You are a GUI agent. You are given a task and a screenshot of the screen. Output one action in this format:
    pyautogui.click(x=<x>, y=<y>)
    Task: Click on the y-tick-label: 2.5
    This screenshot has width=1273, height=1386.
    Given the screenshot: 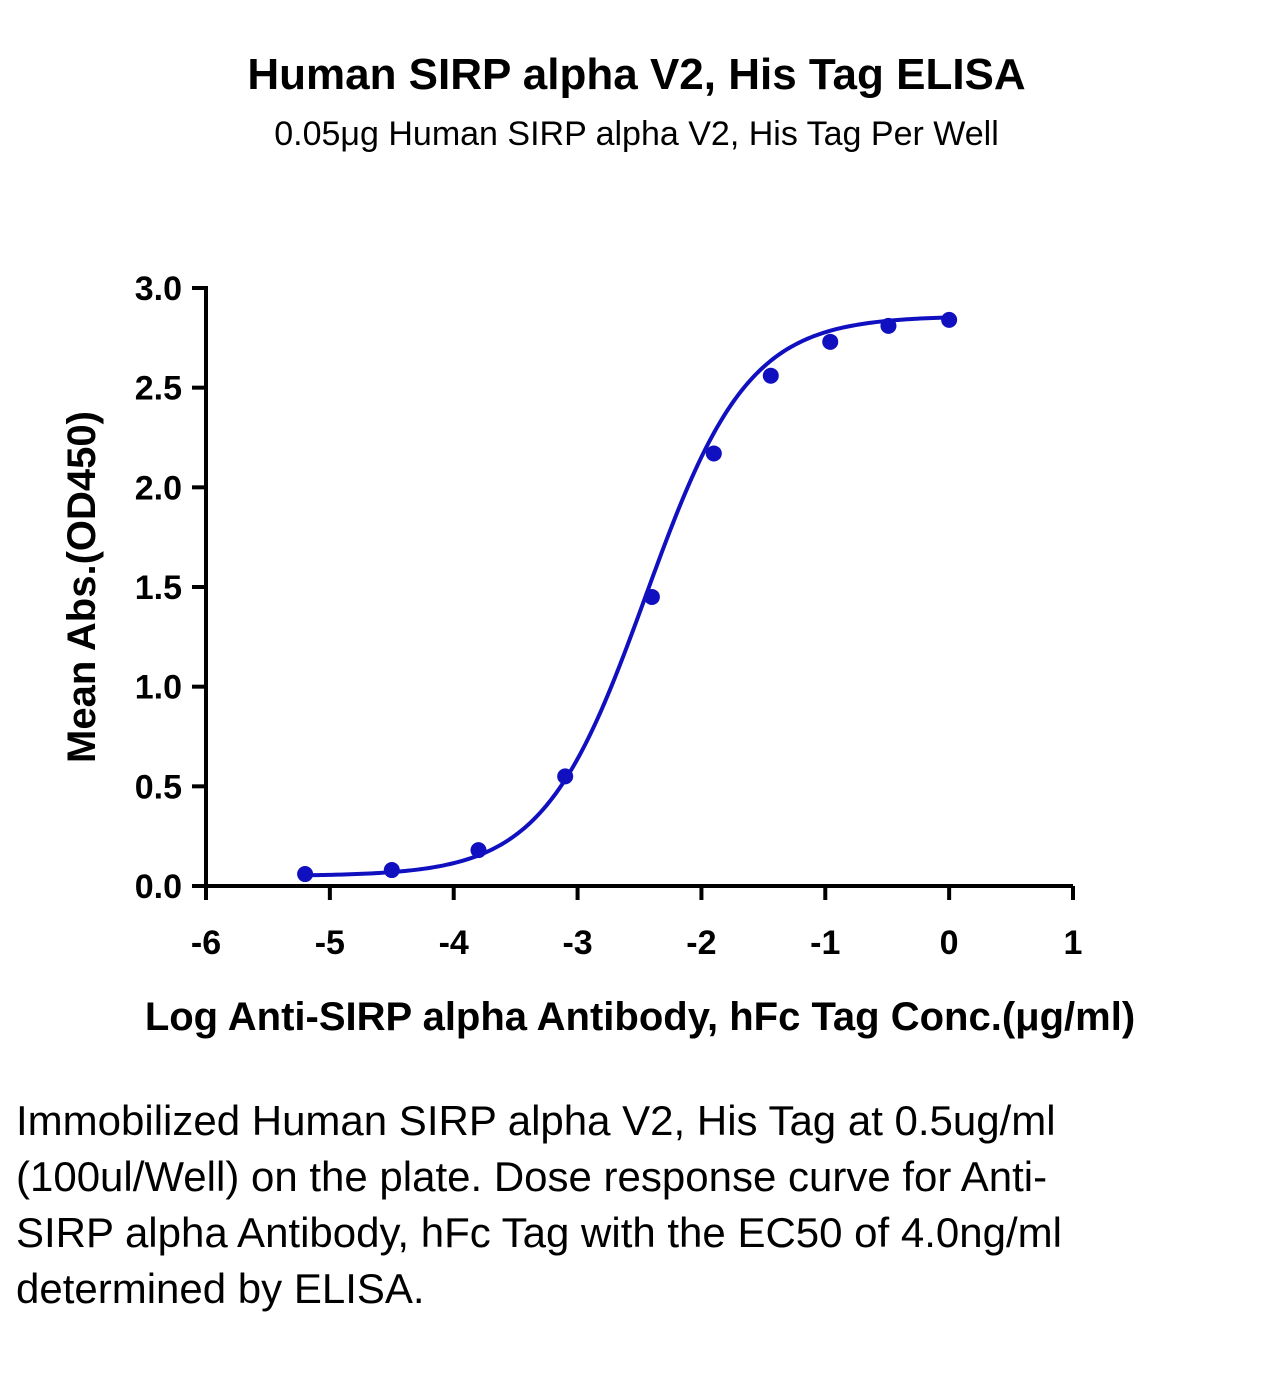 What is the action you would take?
    pyautogui.click(x=158, y=389)
    